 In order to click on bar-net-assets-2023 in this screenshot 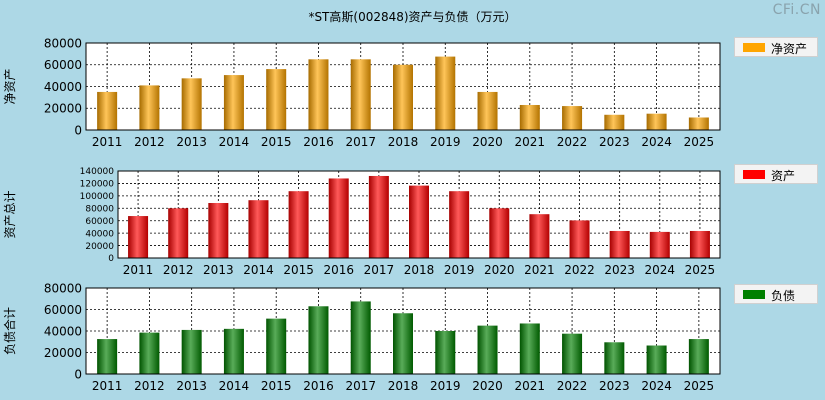, I will do `click(614, 122)`.